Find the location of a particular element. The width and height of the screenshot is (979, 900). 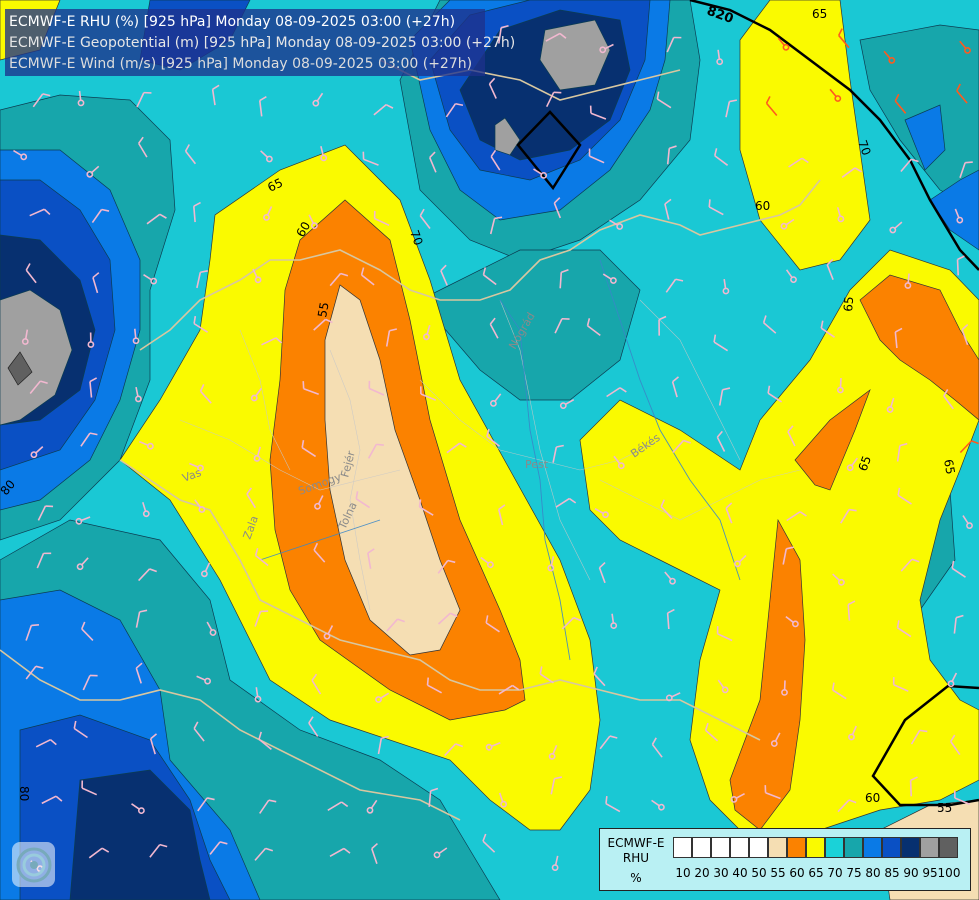

contour-label: 65 is located at coordinates (865, 463).